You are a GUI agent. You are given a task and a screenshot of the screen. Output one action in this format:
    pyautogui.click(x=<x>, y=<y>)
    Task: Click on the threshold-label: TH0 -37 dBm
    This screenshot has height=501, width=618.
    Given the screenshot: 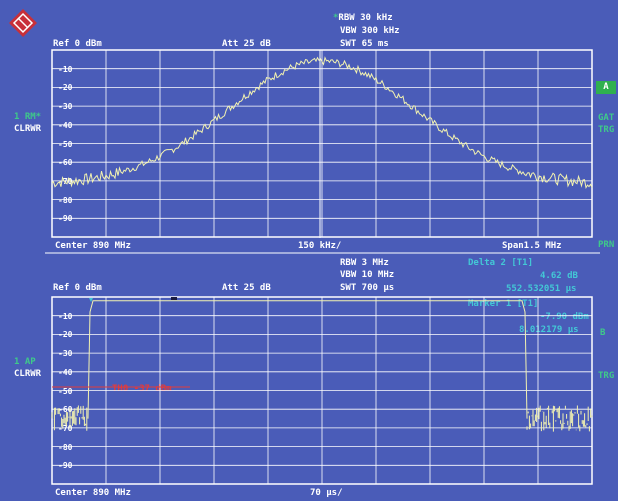 What is the action you would take?
    pyautogui.click(x=142, y=389)
    